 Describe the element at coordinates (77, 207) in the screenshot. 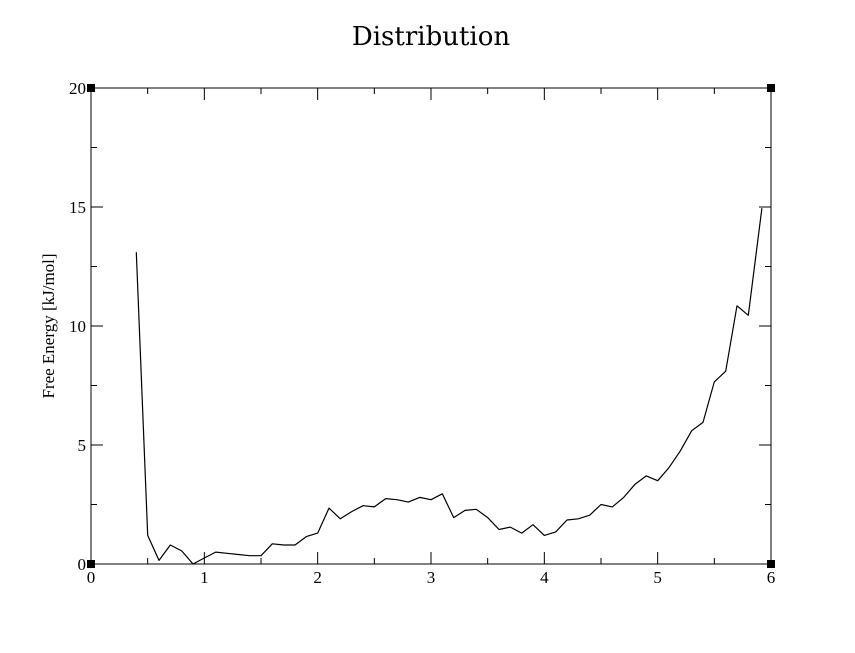

I see `y-tick-label: 15` at that location.